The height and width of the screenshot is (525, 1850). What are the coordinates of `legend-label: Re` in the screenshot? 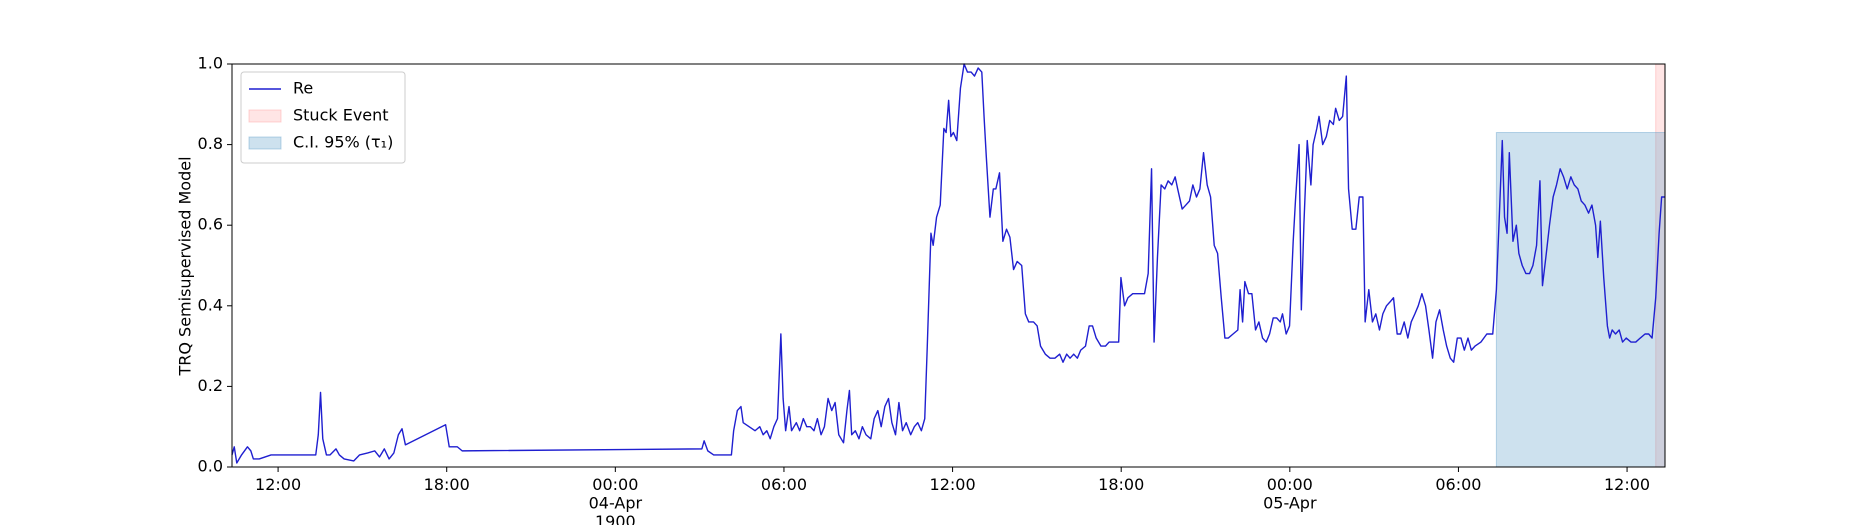 It's located at (303, 88).